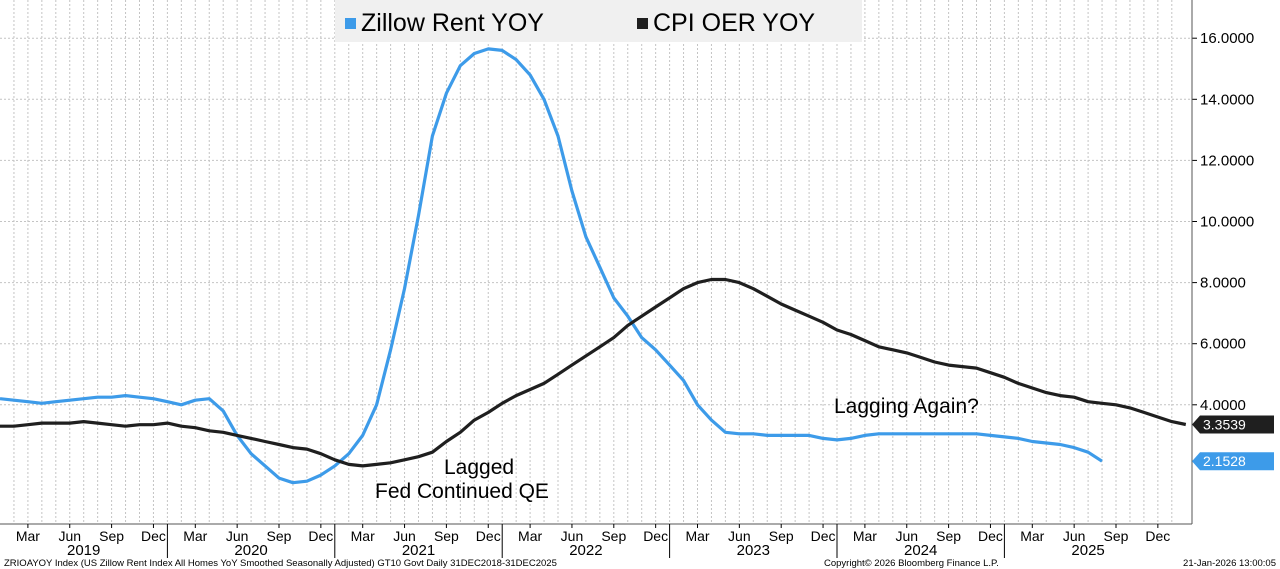 The width and height of the screenshot is (1280, 569). I want to click on annotation-label: Fed Continued QE, so click(462, 491).